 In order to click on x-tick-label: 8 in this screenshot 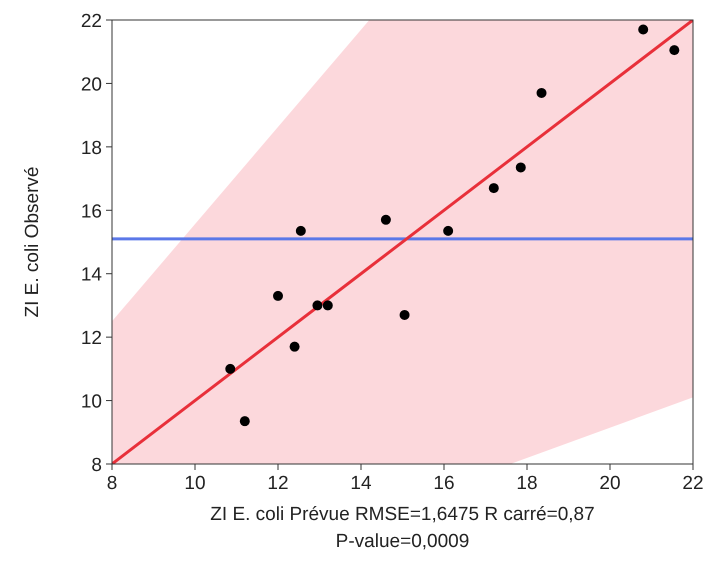, I will do `click(112, 483)`.